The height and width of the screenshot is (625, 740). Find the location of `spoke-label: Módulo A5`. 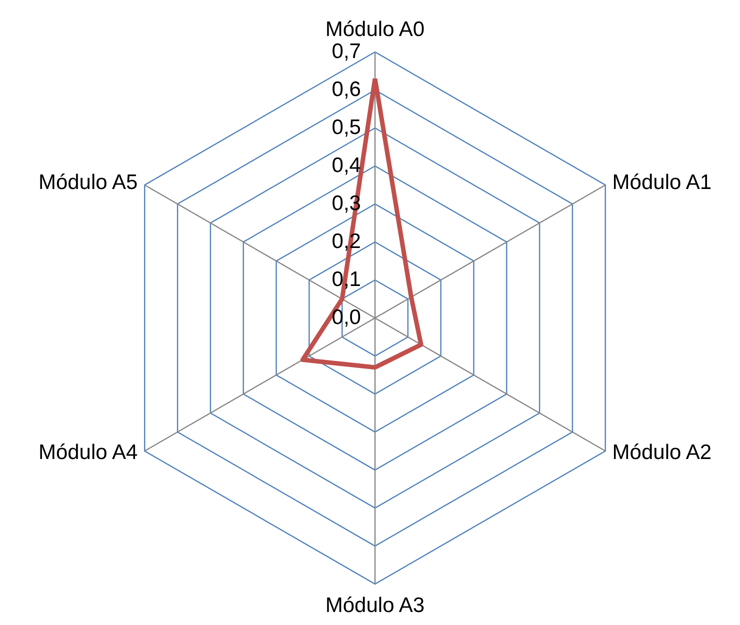

spoke-label: Módulo A5 is located at coordinates (88, 182).